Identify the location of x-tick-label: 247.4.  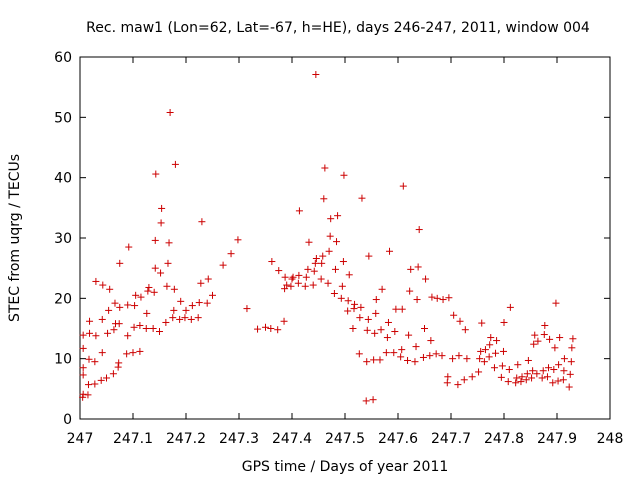
(292, 439).